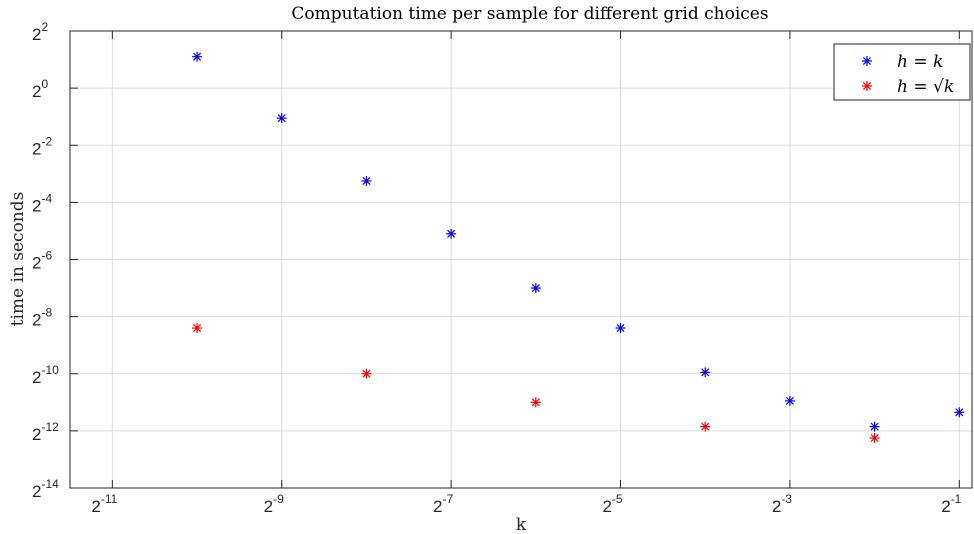 Image resolution: width=974 pixels, height=534 pixels. I want to click on y-tick-label: 20, so click(40, 89).